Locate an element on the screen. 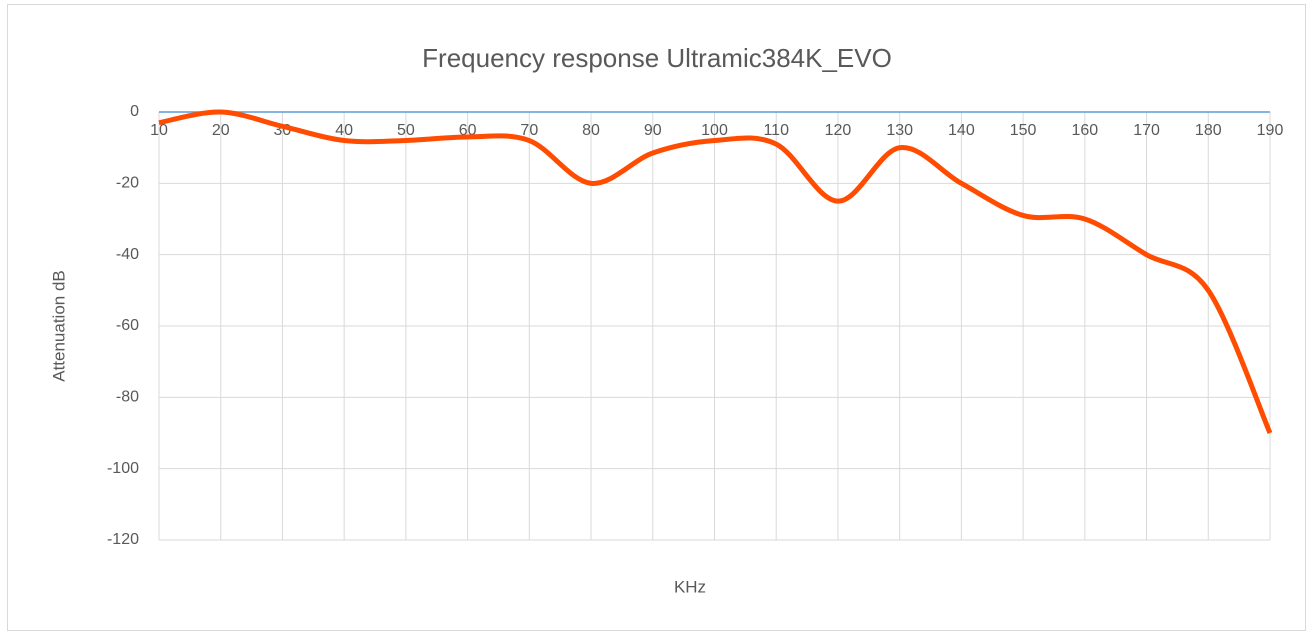 This screenshot has height=637, width=1314. y-axis-label: Attenuation dB is located at coordinates (58, 326).